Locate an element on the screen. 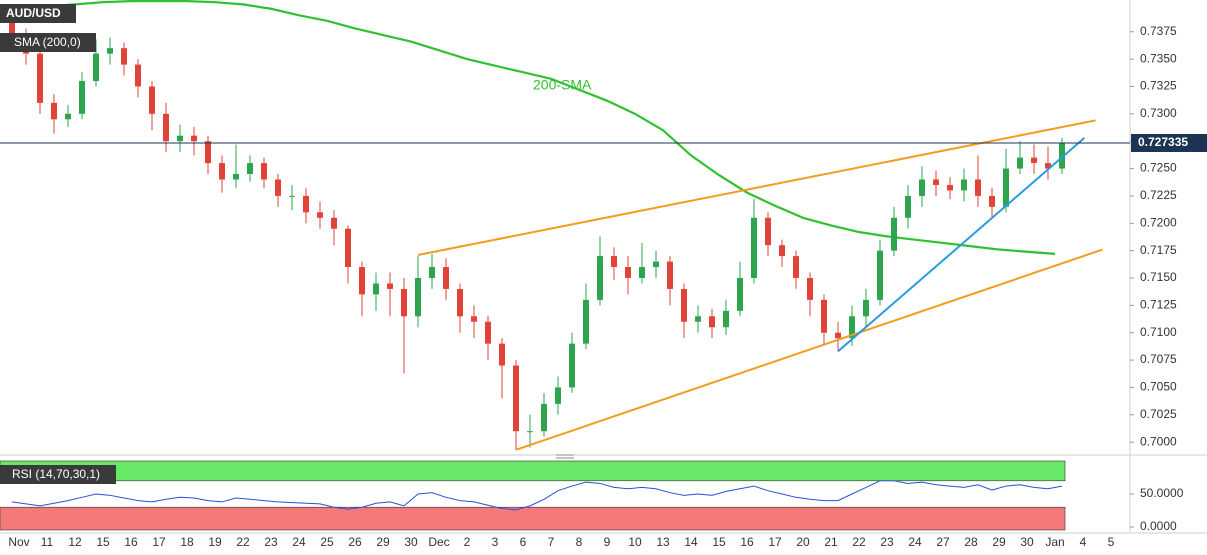 This screenshot has height=555, width=1207. y-tick-label: 0.7375 is located at coordinates (1158, 31).